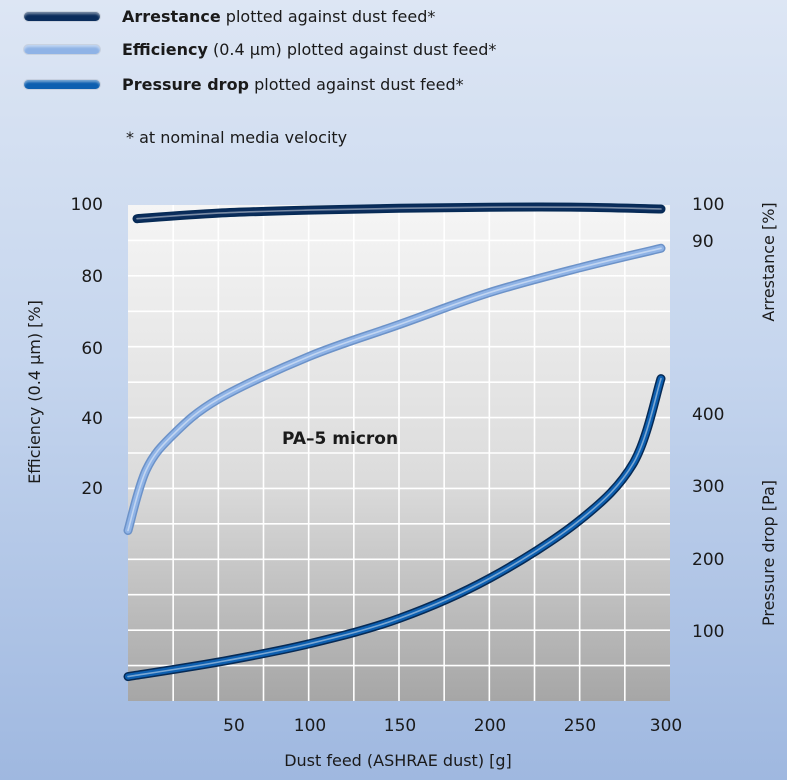 The height and width of the screenshot is (780, 787). What do you see at coordinates (92, 419) in the screenshot?
I see `left-tick-40: 40` at bounding box center [92, 419].